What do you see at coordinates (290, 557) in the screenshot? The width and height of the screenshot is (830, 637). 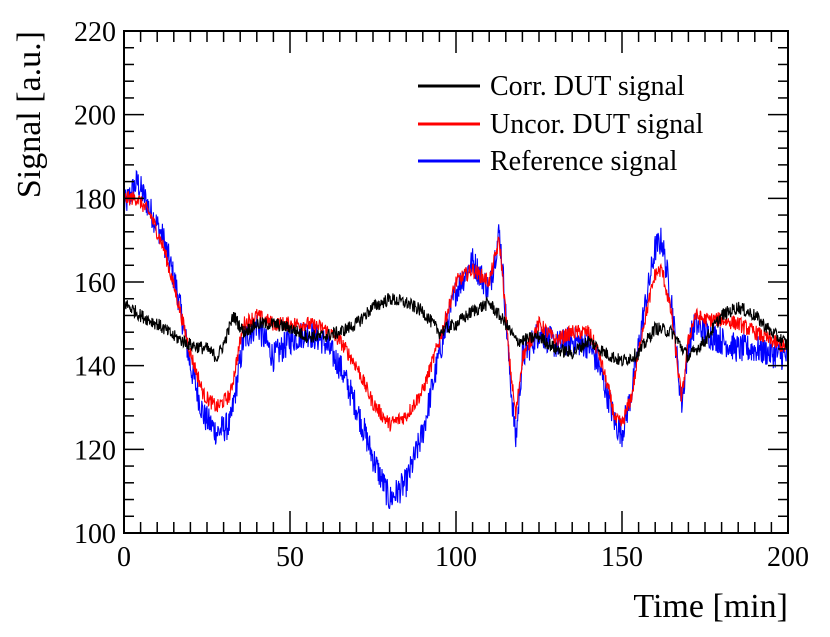 I see `x-tick-label: 50` at bounding box center [290, 557].